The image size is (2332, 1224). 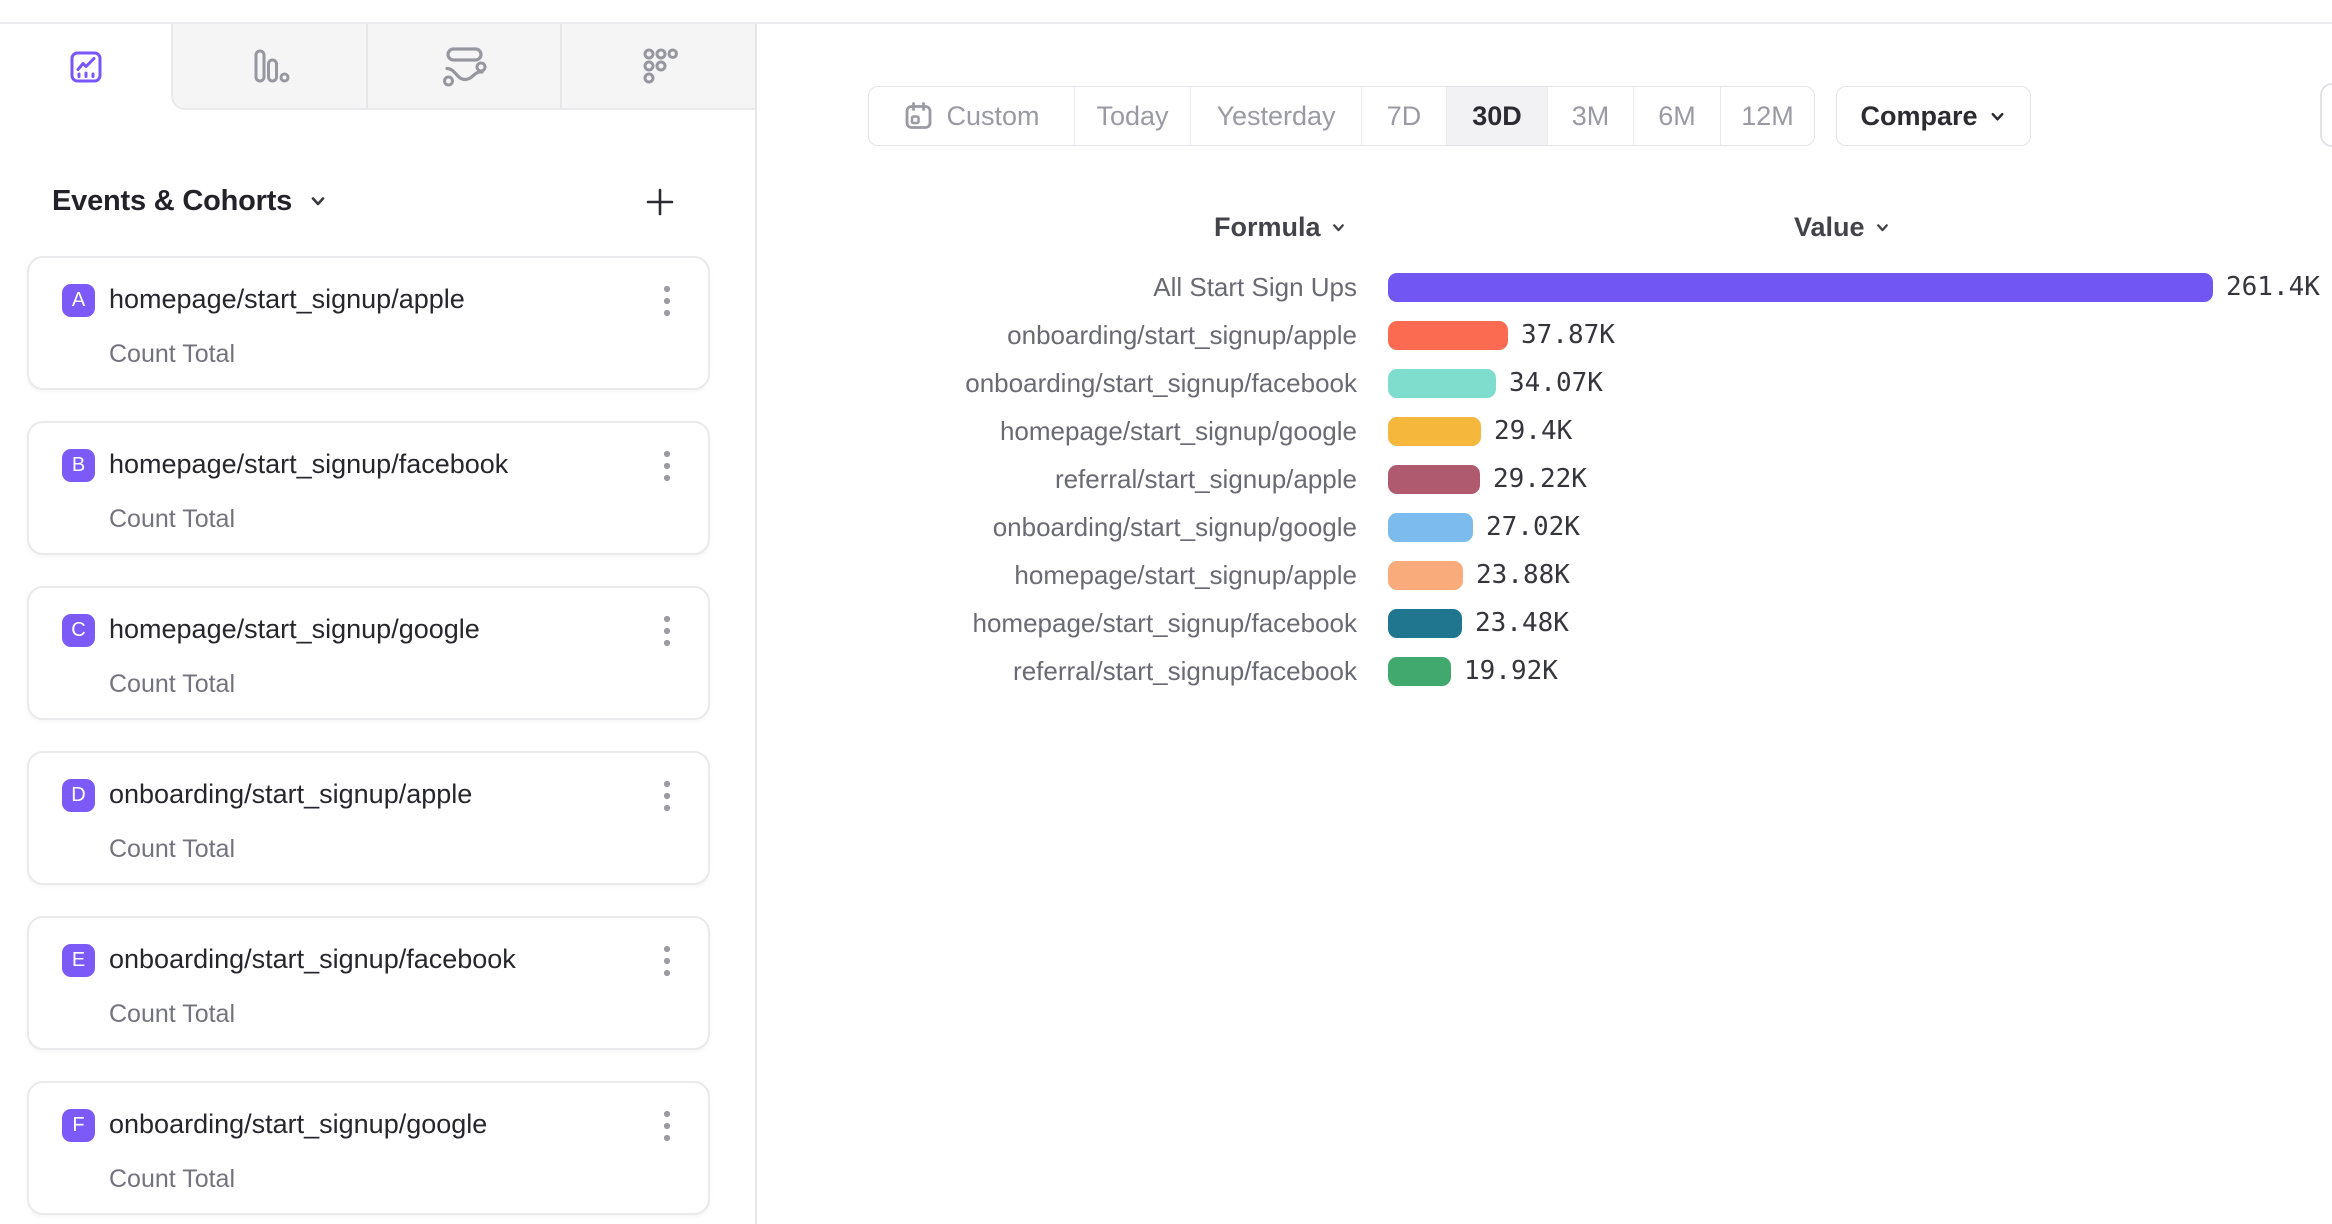 I want to click on chart-bar-value: 261.4K, so click(x=2273, y=287).